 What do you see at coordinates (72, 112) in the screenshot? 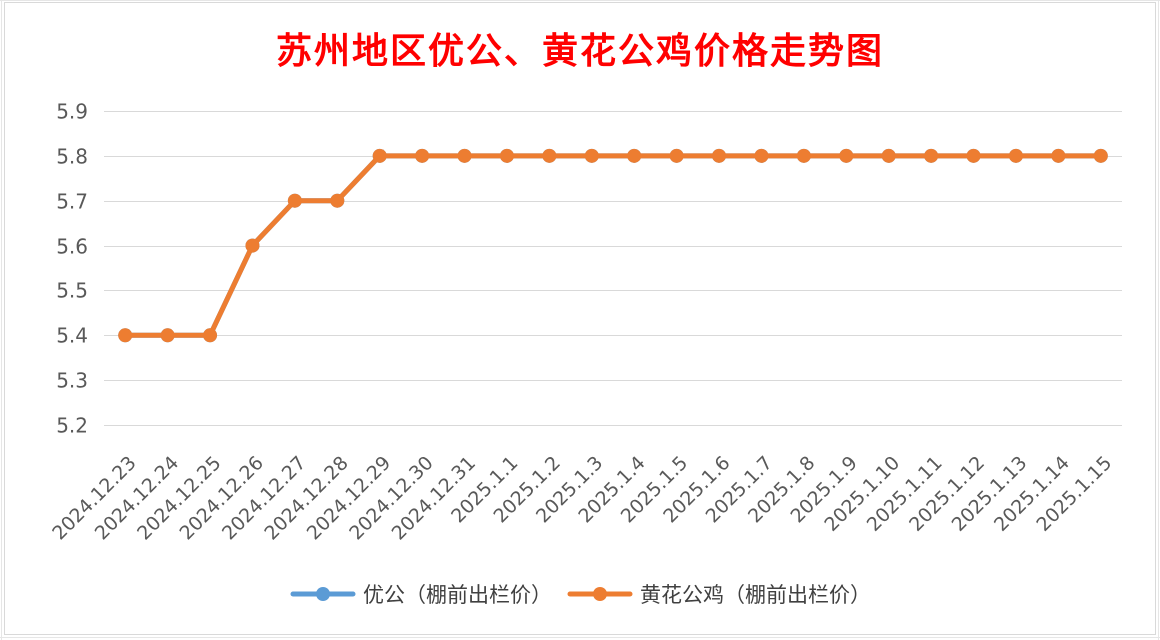
I see `y-tick-label: 5.9` at bounding box center [72, 112].